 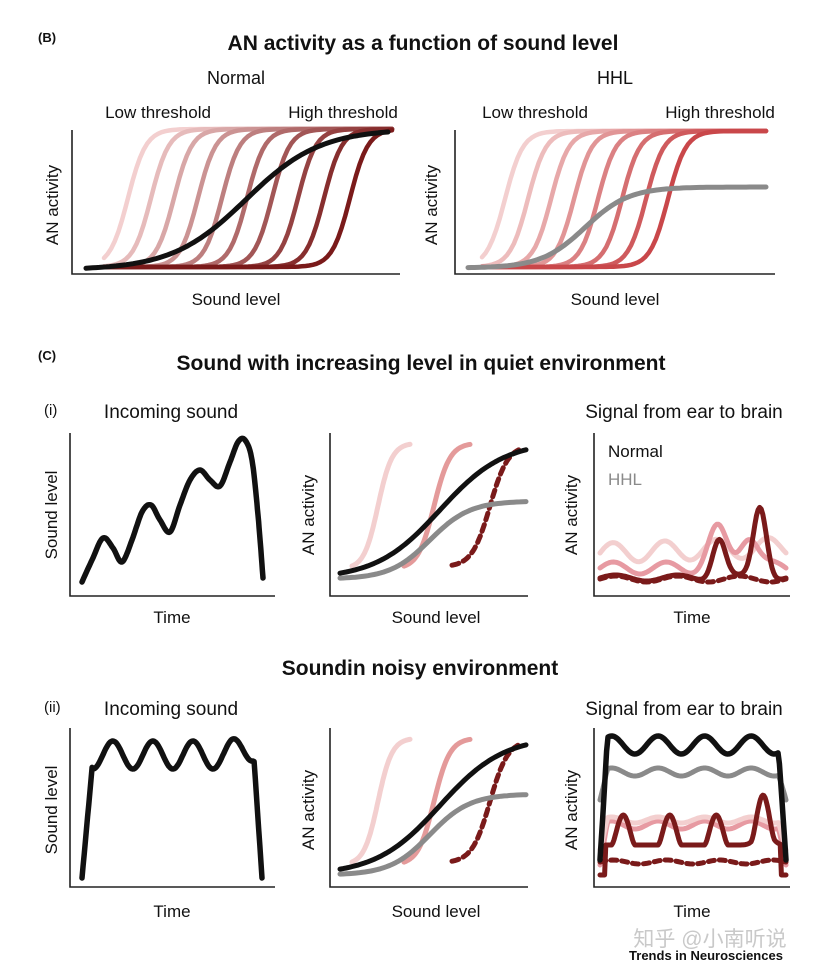 I want to click on row-ii-incoming-sound-plot: Incoming sound Sound level Time, so click(x=158, y=810).